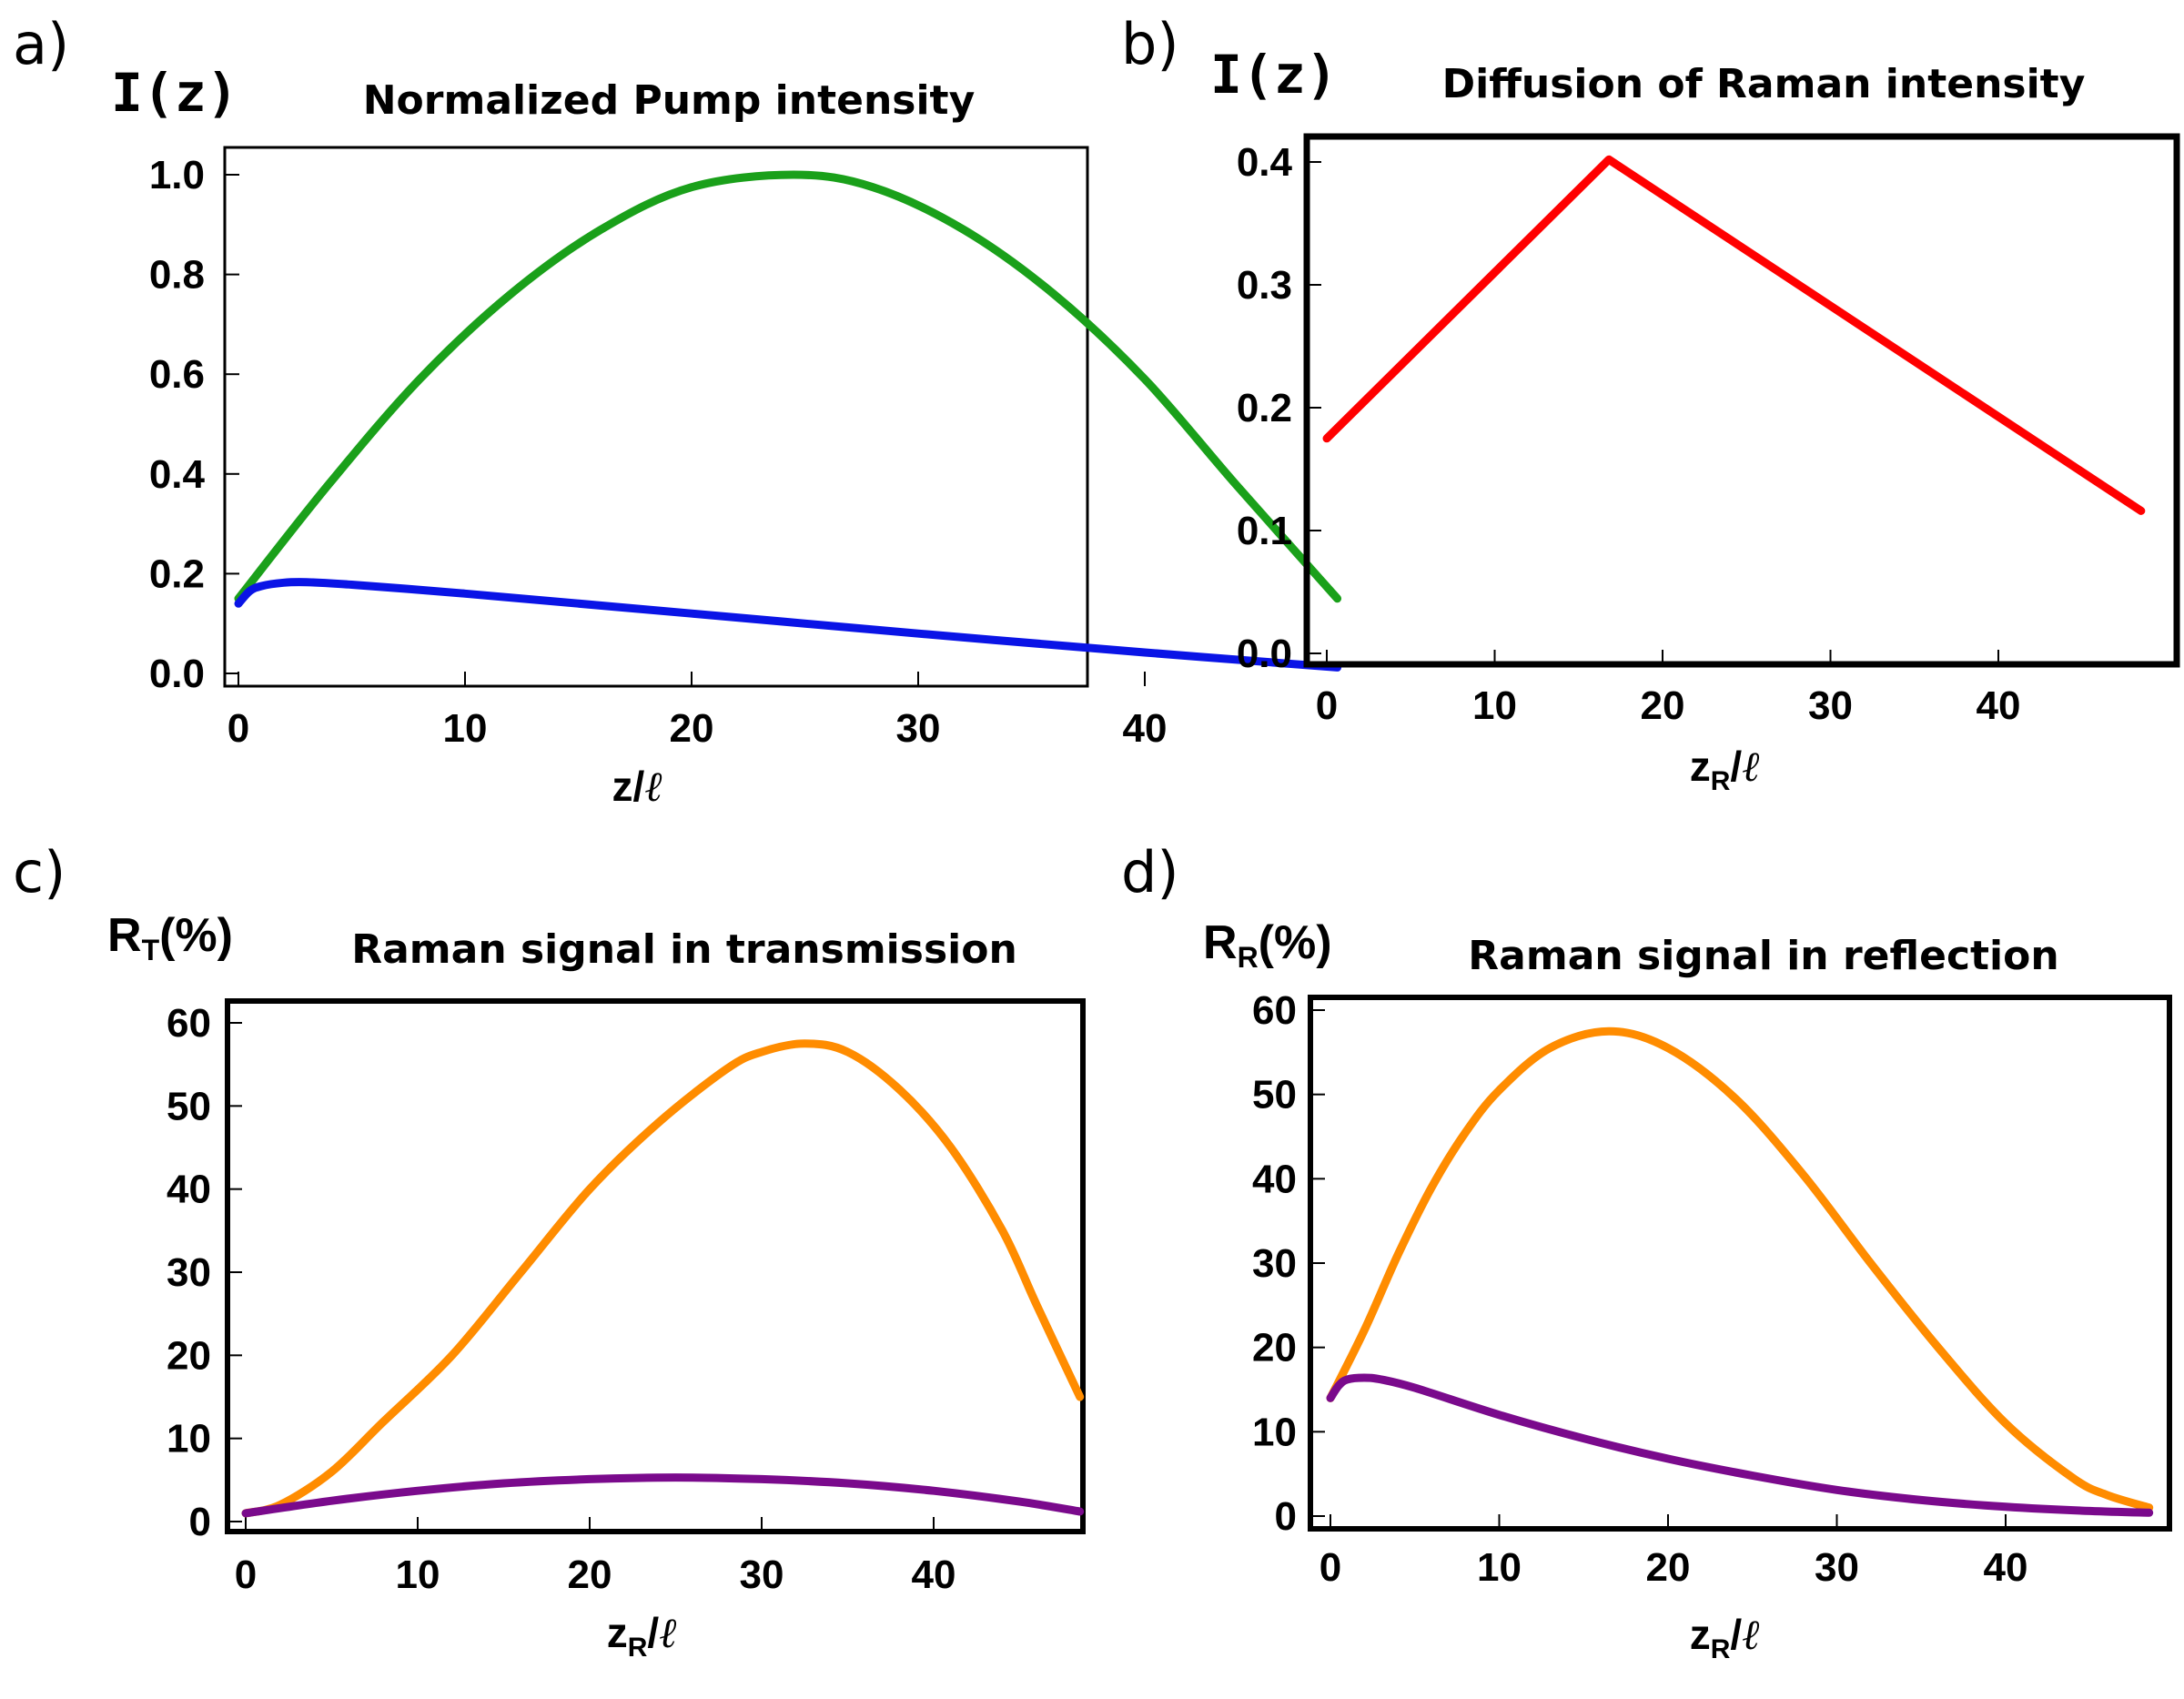  What do you see at coordinates (1274, 75) in the screenshot?
I see `panel-b-ylabel: I(z)` at bounding box center [1274, 75].